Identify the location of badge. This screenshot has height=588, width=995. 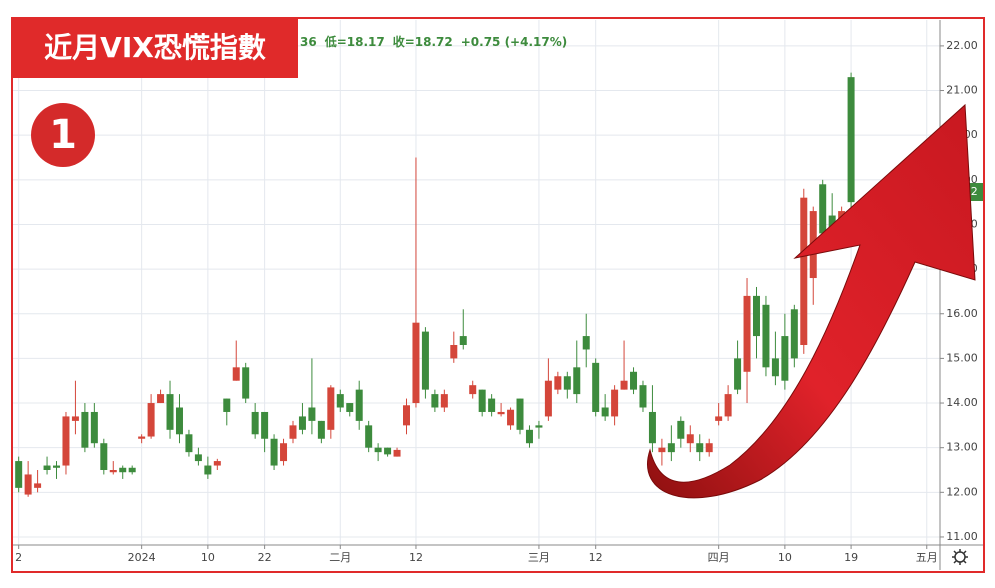
(63, 135).